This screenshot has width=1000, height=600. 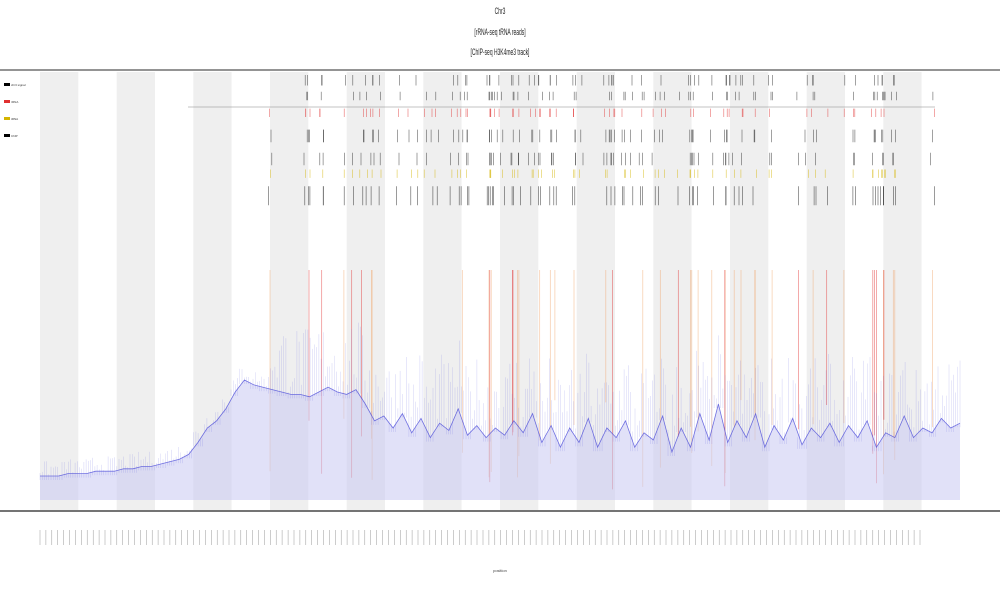 I want to click on legend-label: rRNA, so click(x=14, y=102).